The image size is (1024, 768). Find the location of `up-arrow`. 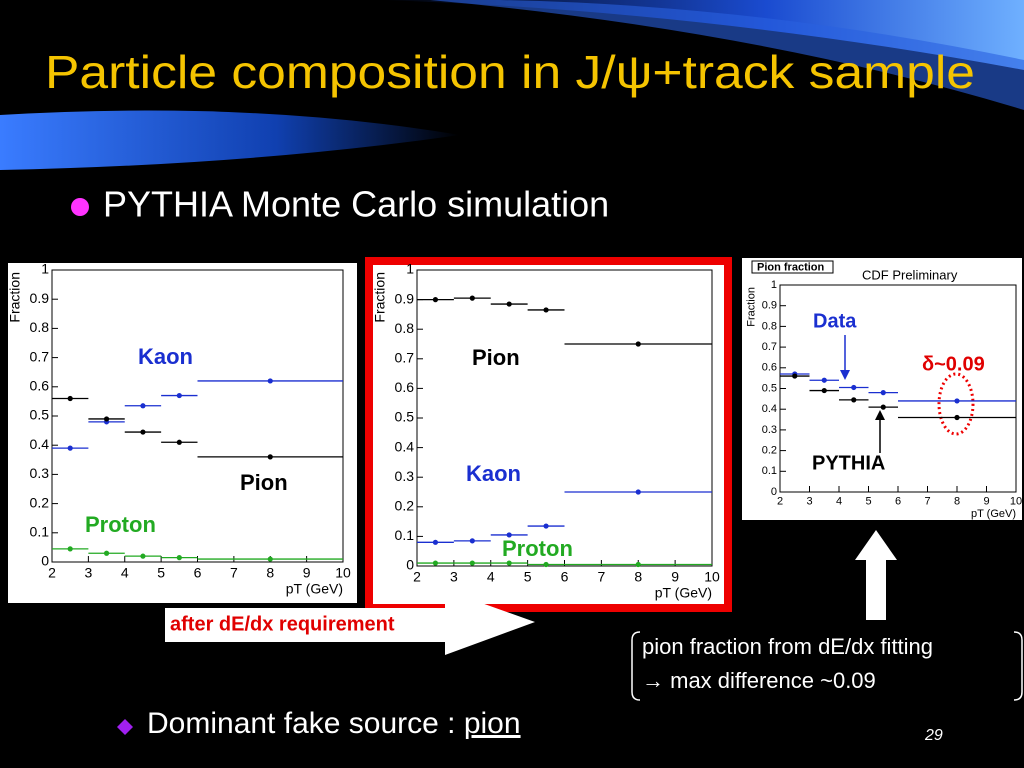

up-arrow is located at coordinates (876, 575).